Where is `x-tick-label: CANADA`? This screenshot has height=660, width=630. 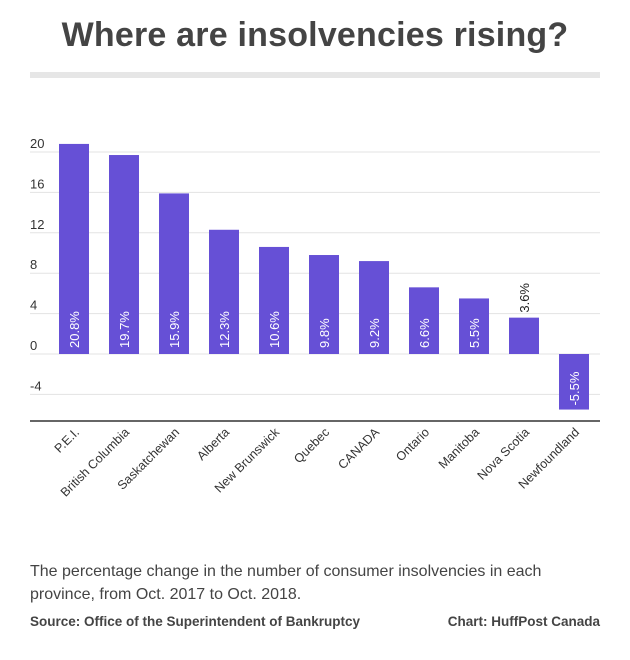 x-tick-label: CANADA is located at coordinates (358, 448).